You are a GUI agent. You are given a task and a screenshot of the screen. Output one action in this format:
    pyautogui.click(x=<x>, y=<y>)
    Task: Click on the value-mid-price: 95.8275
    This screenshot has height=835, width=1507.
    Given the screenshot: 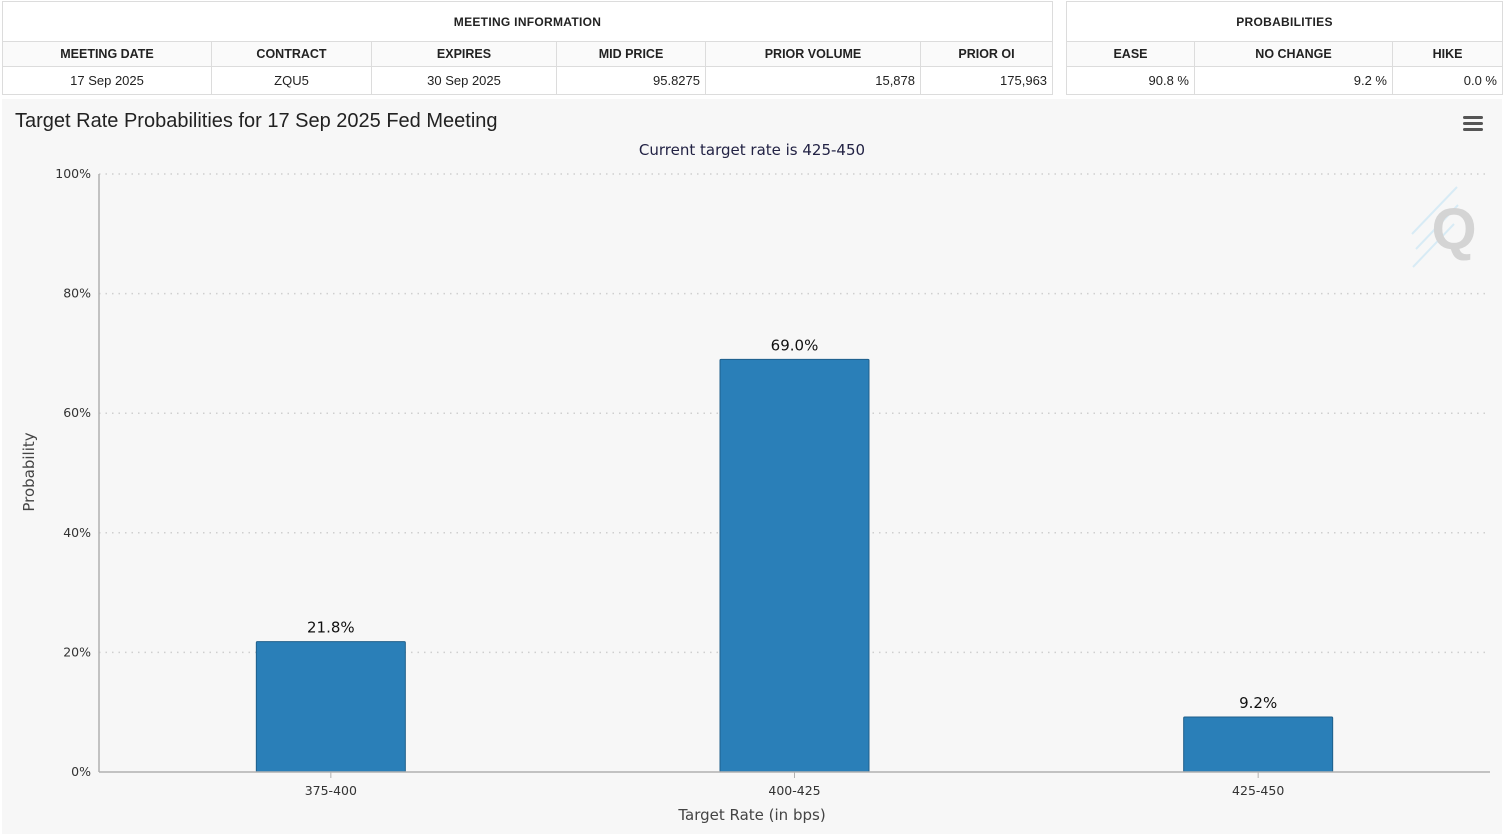 What is the action you would take?
    pyautogui.click(x=631, y=80)
    